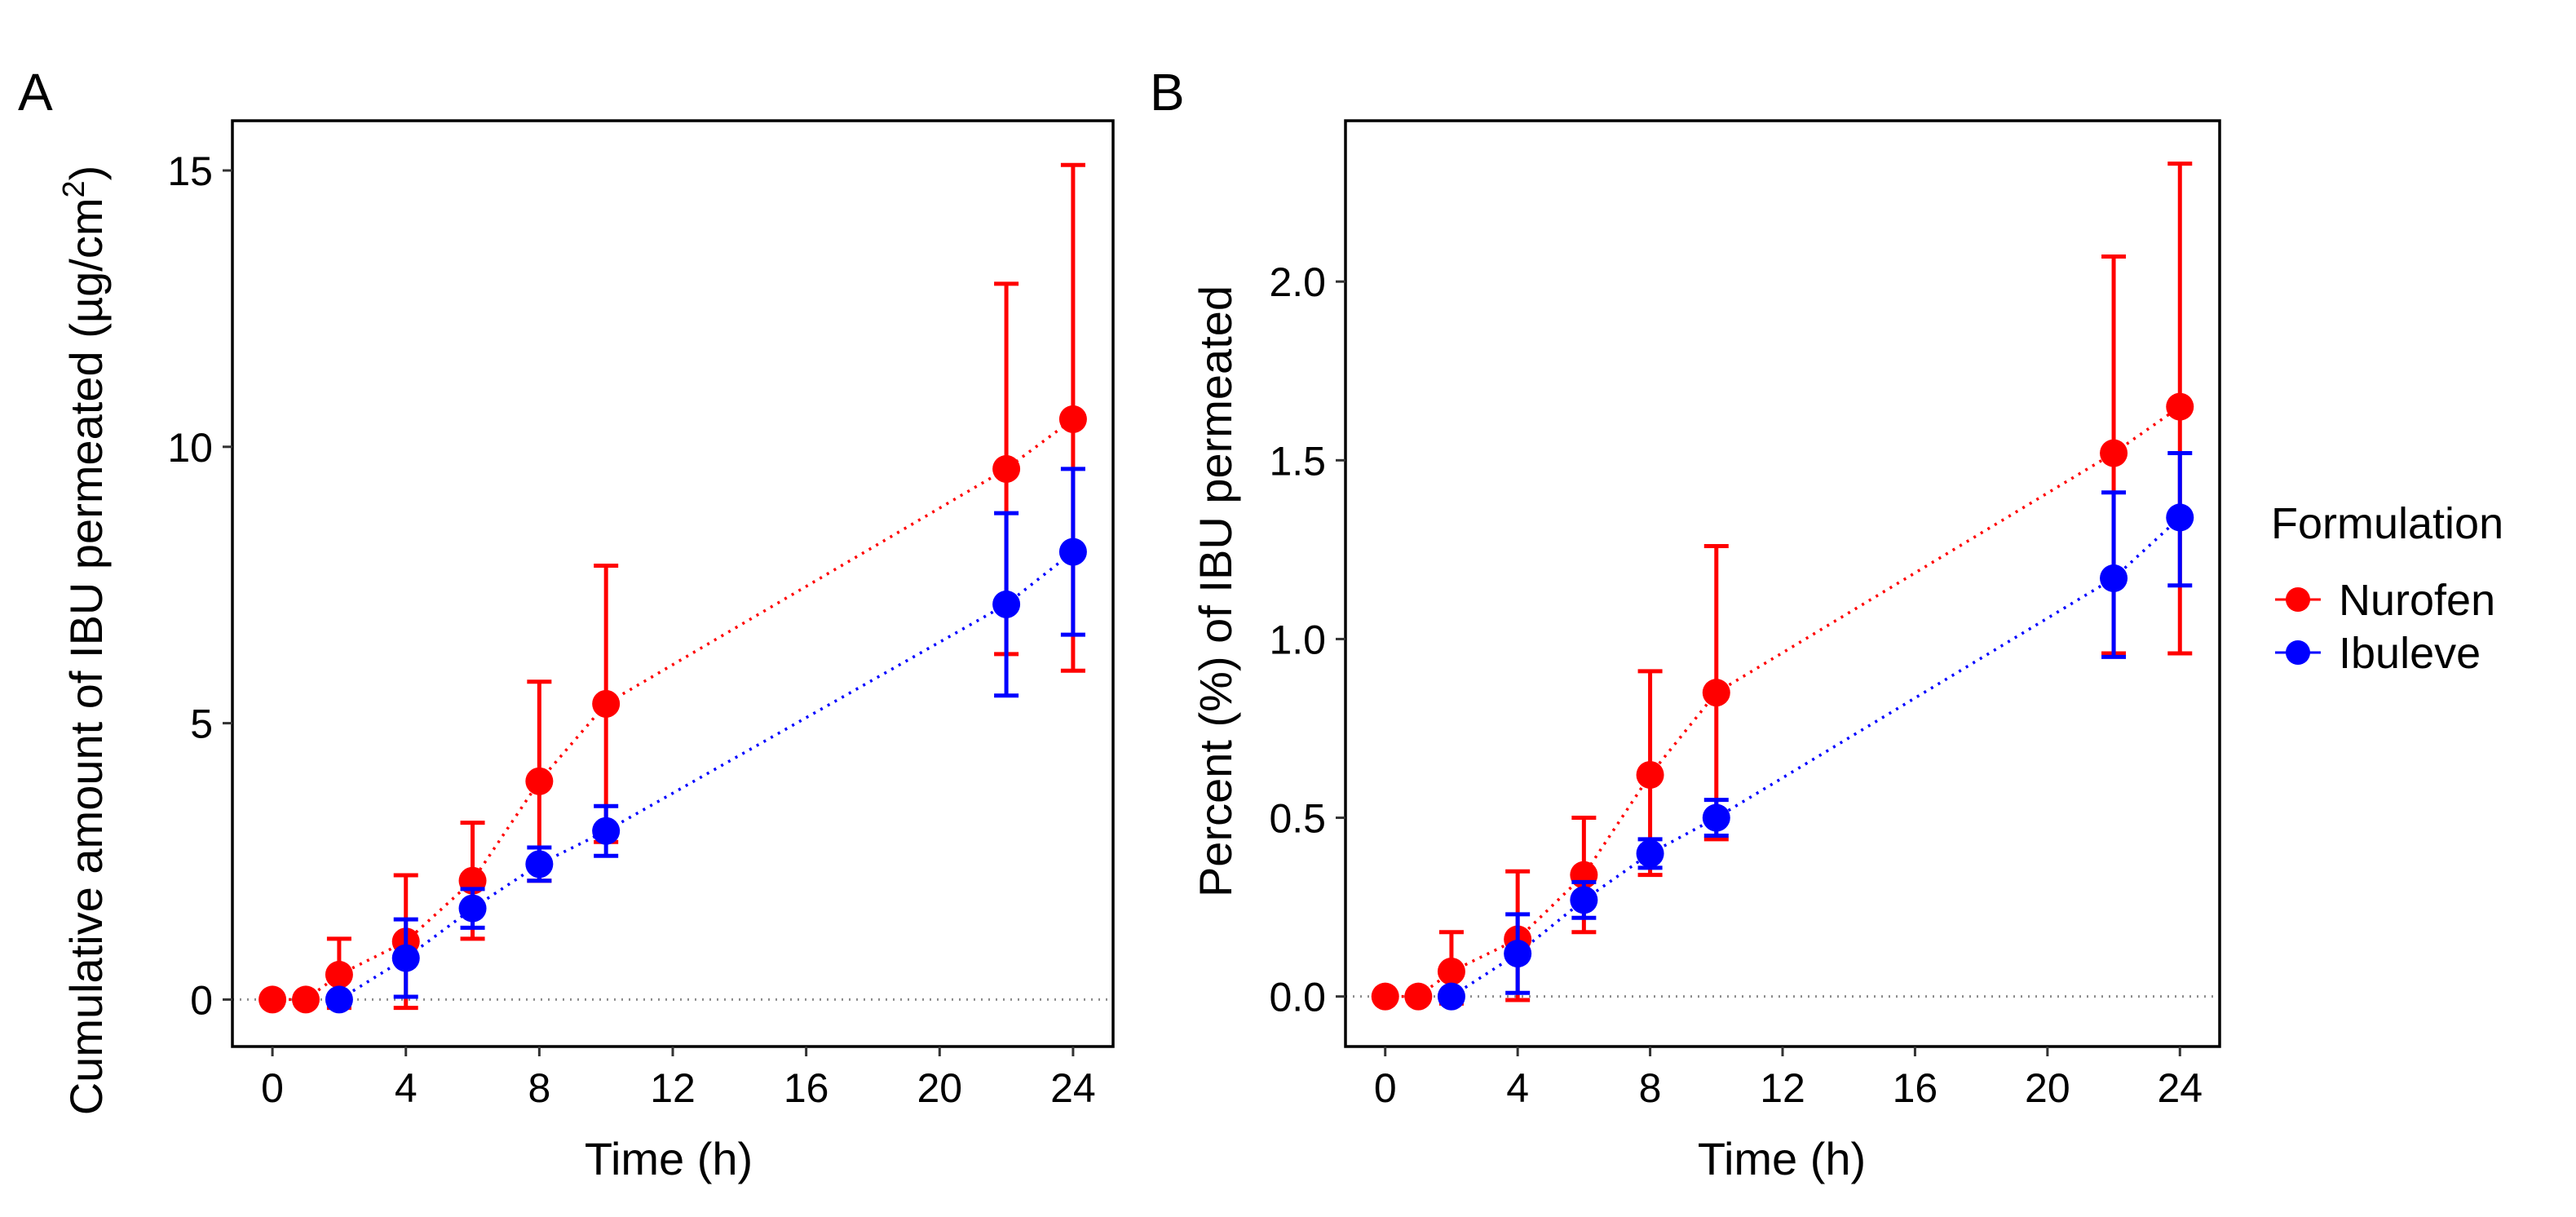 This screenshot has height=1217, width=2576. I want to click on y-tick-label-a: 5, so click(201, 724).